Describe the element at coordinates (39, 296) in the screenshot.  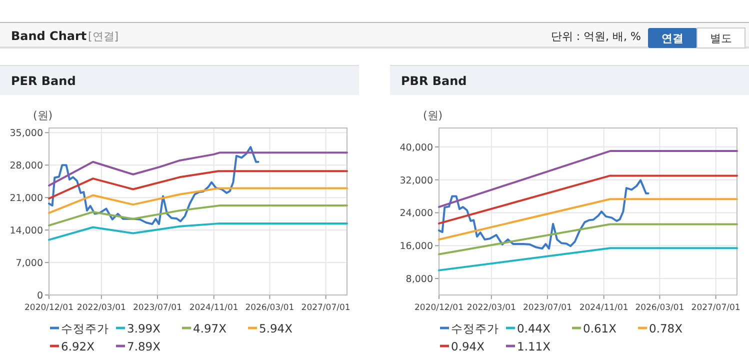
I see `y-tick-label: 0` at that location.